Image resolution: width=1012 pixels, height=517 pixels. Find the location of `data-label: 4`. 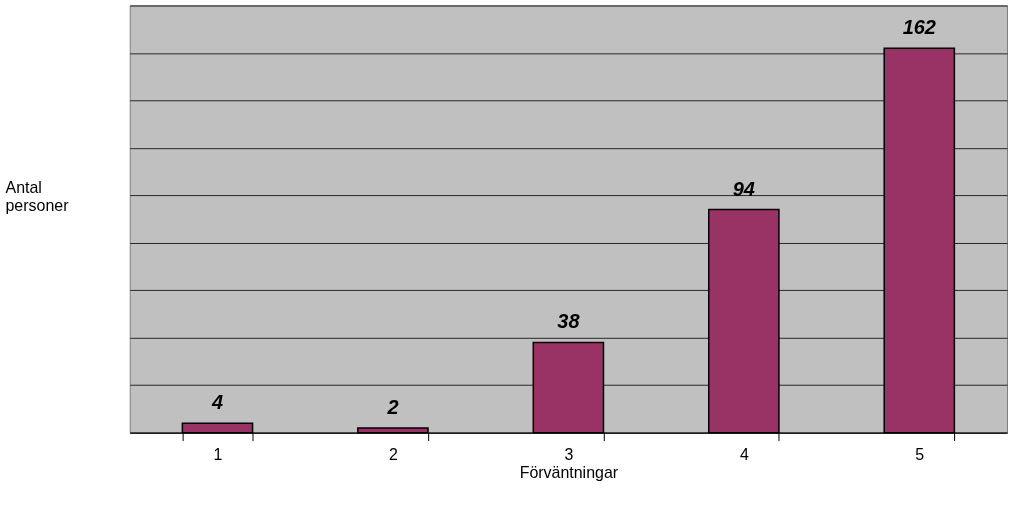

data-label: 4 is located at coordinates (217, 402).